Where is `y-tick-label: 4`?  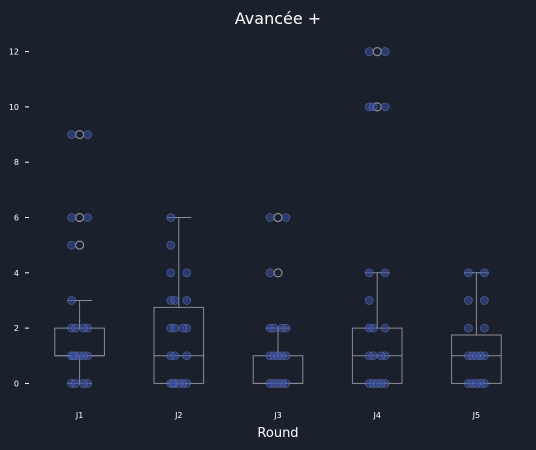
y-tick-label: 4 is located at coordinates (16, 273).